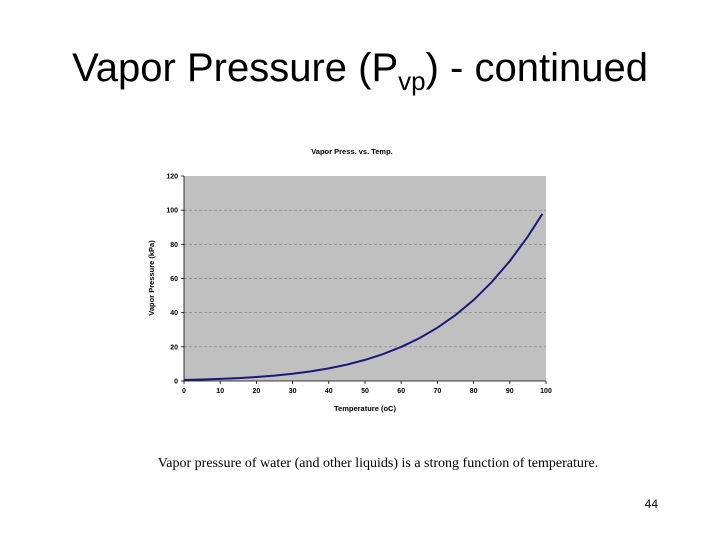 Image resolution: width=720 pixels, height=540 pixels. I want to click on x-tick-label: 40, so click(329, 391).